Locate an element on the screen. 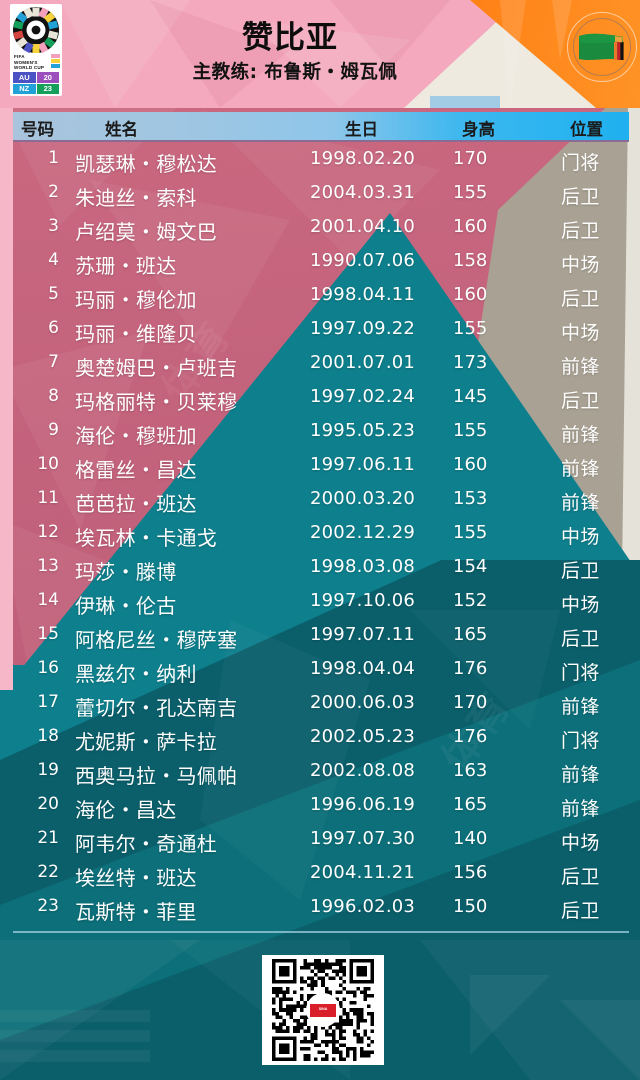  cell-height: 176 is located at coordinates (470, 668).